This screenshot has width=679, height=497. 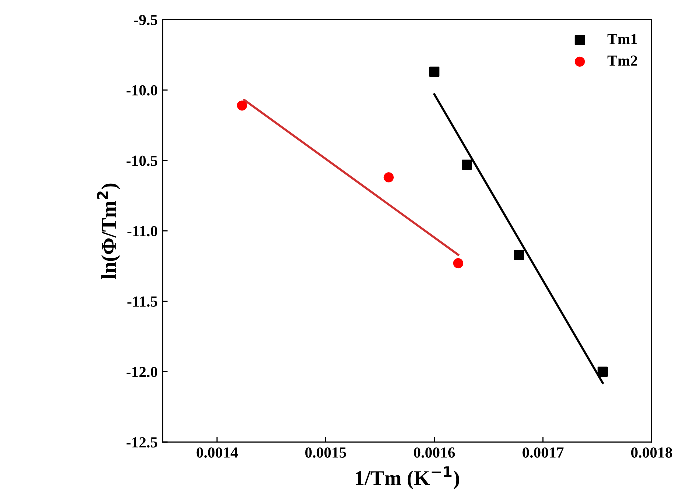 I want to click on x-tick-label: 0.0018, so click(x=651, y=453).